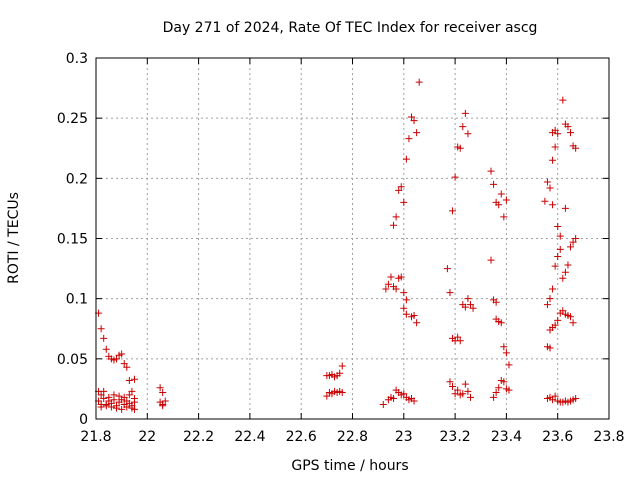 The width and height of the screenshot is (640, 480). What do you see at coordinates (557, 437) in the screenshot?
I see `x-tick-label: 23.6` at bounding box center [557, 437].